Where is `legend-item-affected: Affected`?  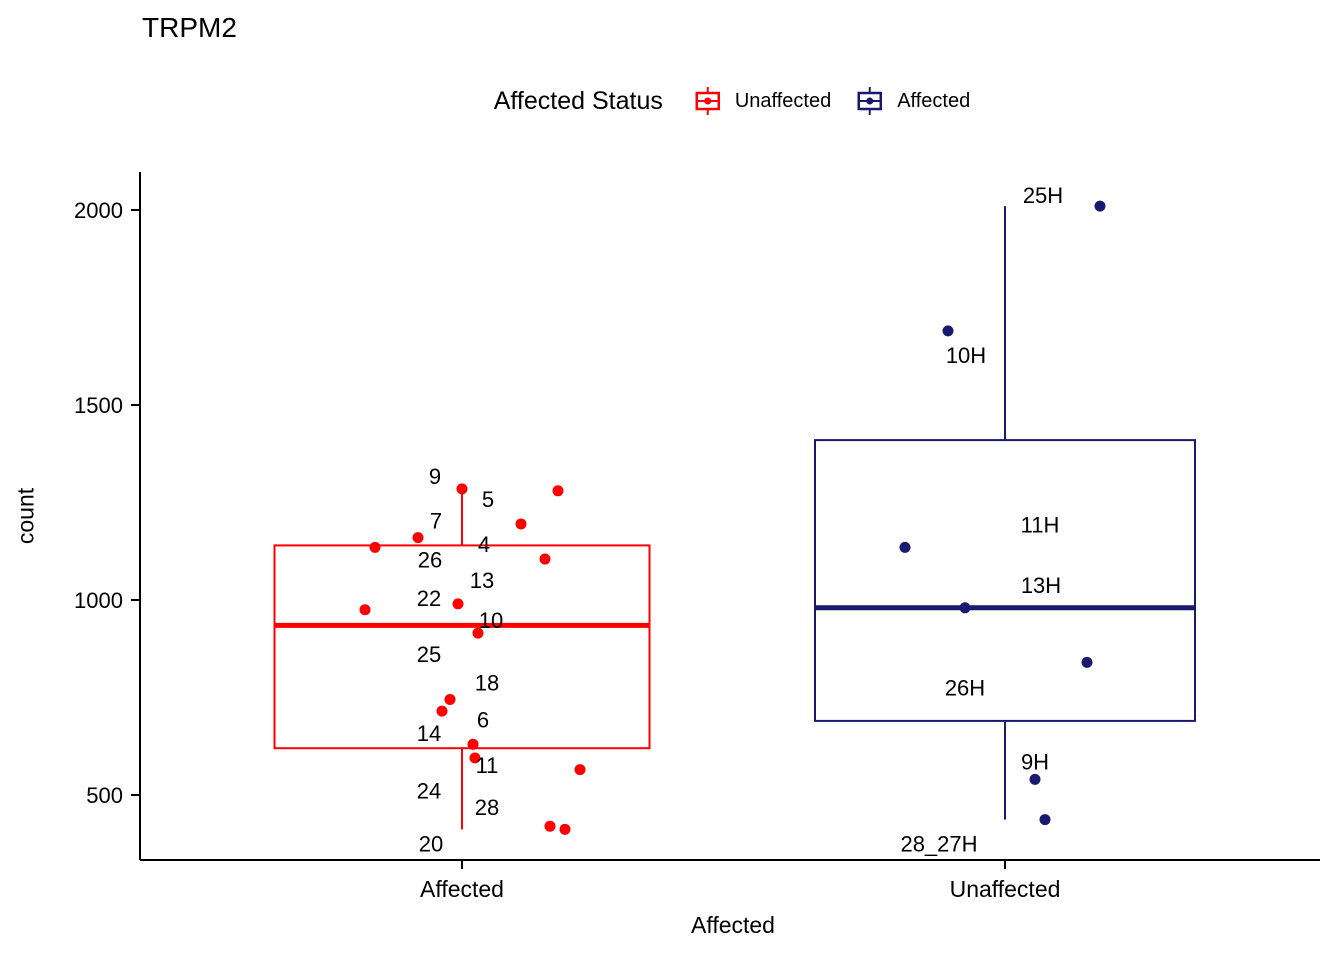
legend-item-affected: Affected is located at coordinates (911, 101).